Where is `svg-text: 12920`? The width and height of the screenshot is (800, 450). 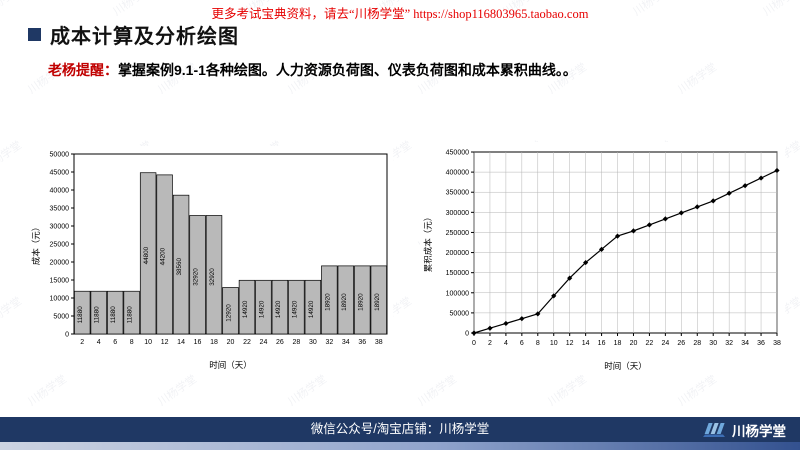 svg-text: 12920 is located at coordinates (229, 313).